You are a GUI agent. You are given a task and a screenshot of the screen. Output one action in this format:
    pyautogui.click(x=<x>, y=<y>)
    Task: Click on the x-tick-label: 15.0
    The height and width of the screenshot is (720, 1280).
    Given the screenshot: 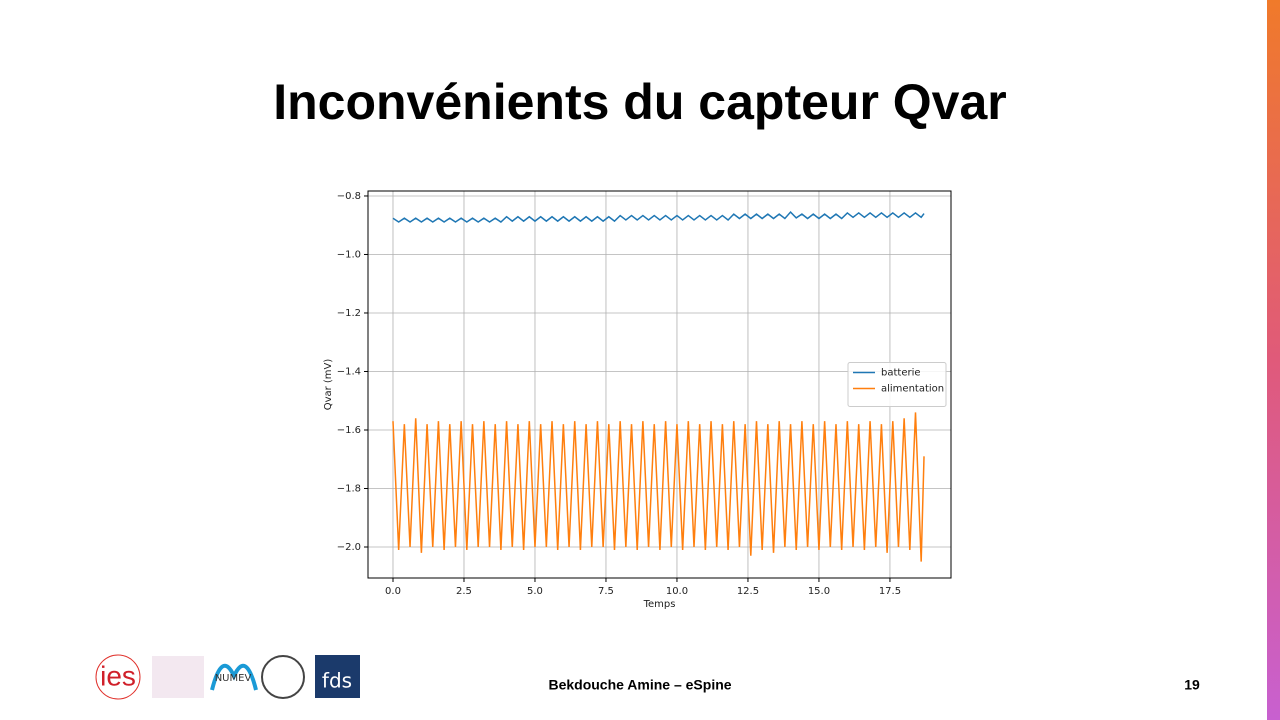 What is the action you would take?
    pyautogui.click(x=819, y=591)
    